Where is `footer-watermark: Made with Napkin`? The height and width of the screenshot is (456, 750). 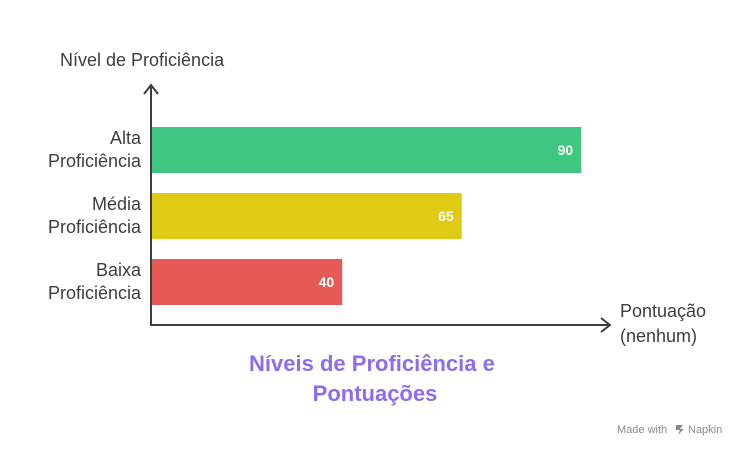 footer-watermark: Made with Napkin is located at coordinates (669, 430).